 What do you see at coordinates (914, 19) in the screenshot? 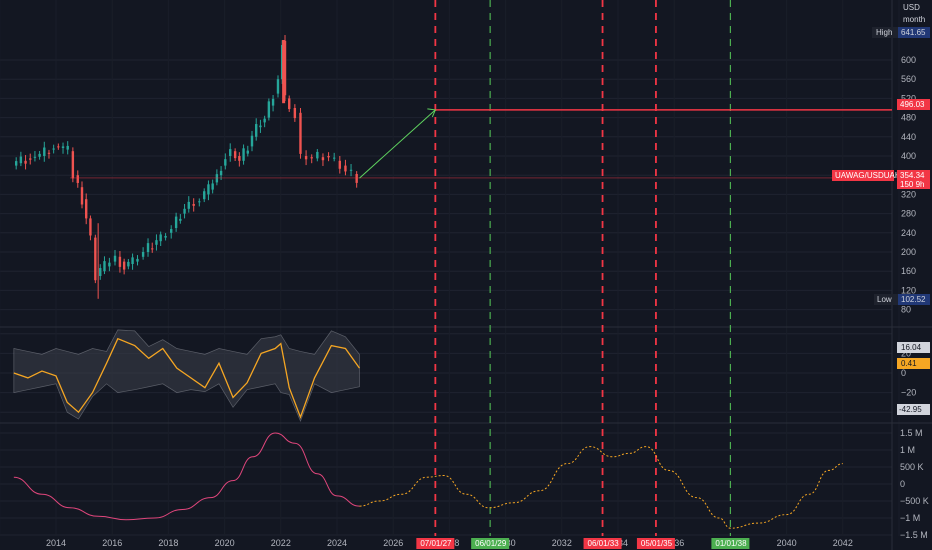
I see `interval-selector: month` at bounding box center [914, 19].